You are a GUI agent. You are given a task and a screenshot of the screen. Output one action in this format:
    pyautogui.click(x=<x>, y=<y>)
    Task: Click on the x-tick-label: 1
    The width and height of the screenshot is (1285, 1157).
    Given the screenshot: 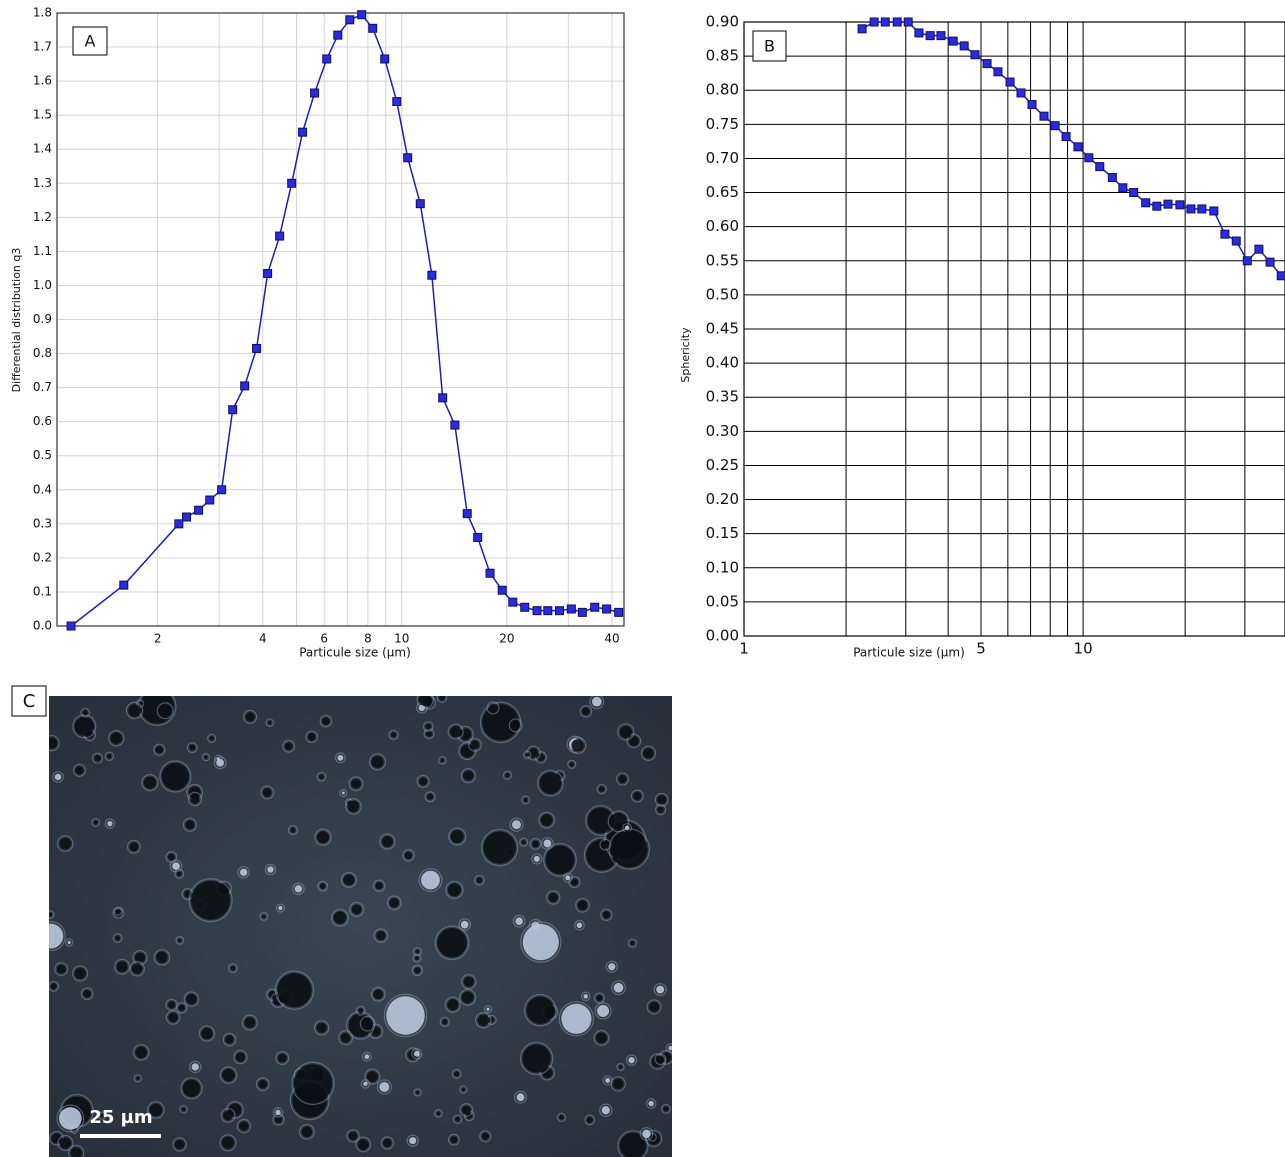 What is the action you would take?
    pyautogui.click(x=744, y=649)
    